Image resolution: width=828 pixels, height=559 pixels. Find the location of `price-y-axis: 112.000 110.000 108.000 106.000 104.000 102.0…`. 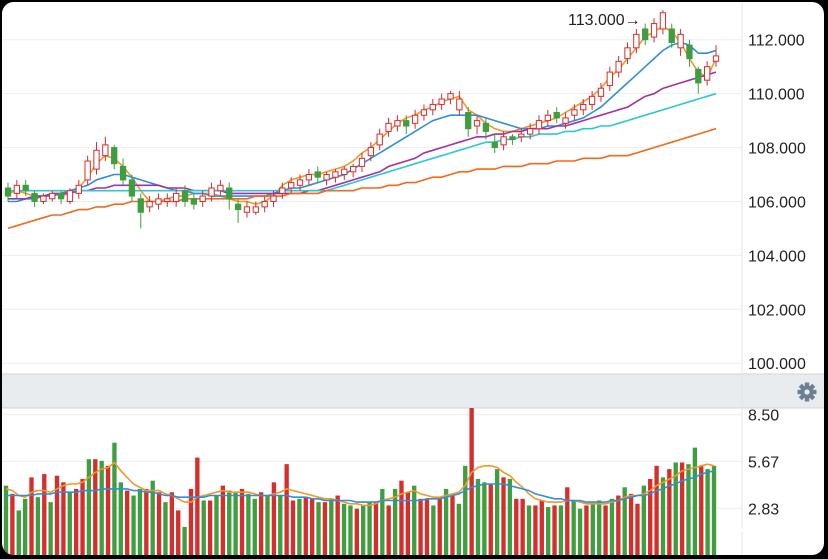

price-y-axis: 112.000 110.000 108.000 106.000 104.000 102.0… is located at coordinates (777, 203).